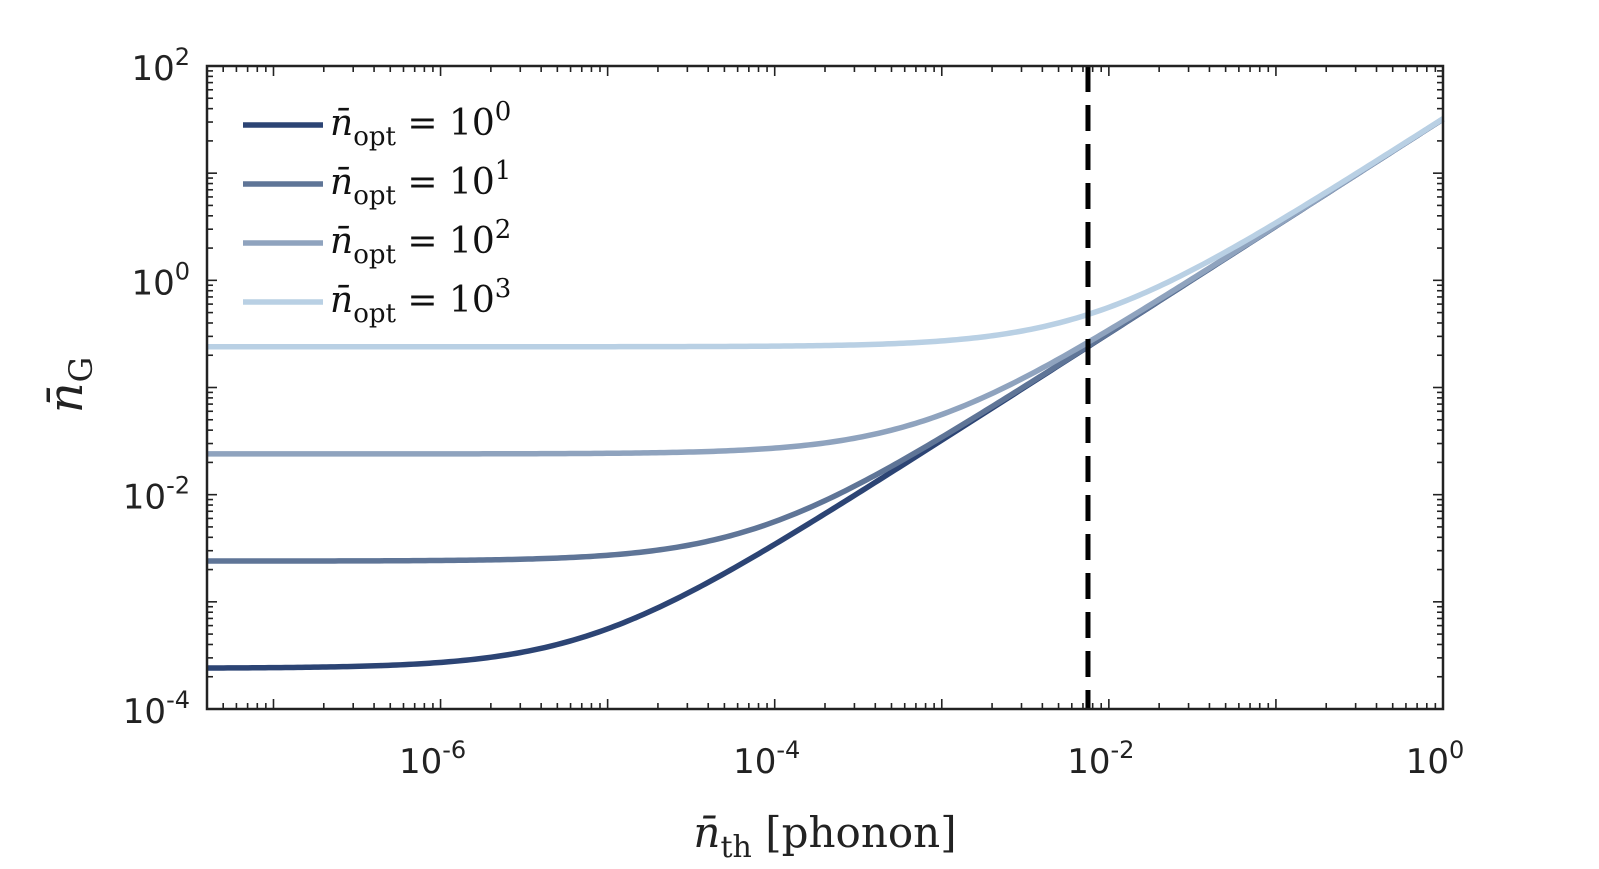 Image resolution: width=1599 pixels, height=869 pixels. What do you see at coordinates (1435, 759) in the screenshot?
I see `x-tick-label: 10⁰` at bounding box center [1435, 759].